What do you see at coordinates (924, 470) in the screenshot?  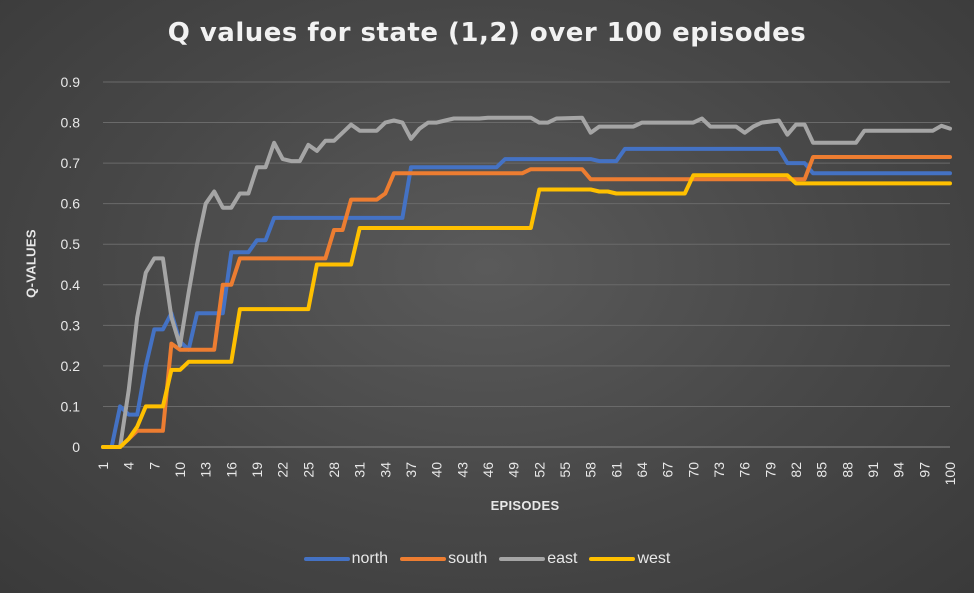 I see `x-tick-label: 97` at bounding box center [924, 470].